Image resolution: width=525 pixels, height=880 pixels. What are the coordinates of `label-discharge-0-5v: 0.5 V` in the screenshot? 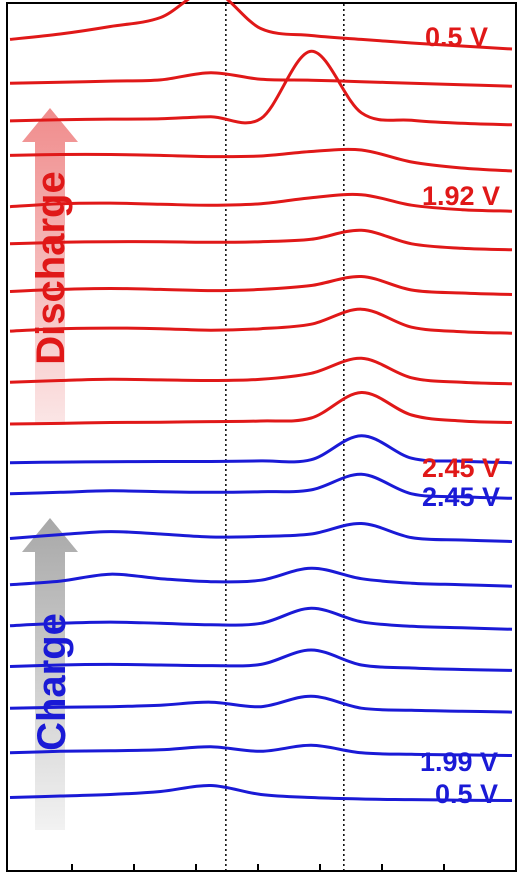 It's located at (456, 37).